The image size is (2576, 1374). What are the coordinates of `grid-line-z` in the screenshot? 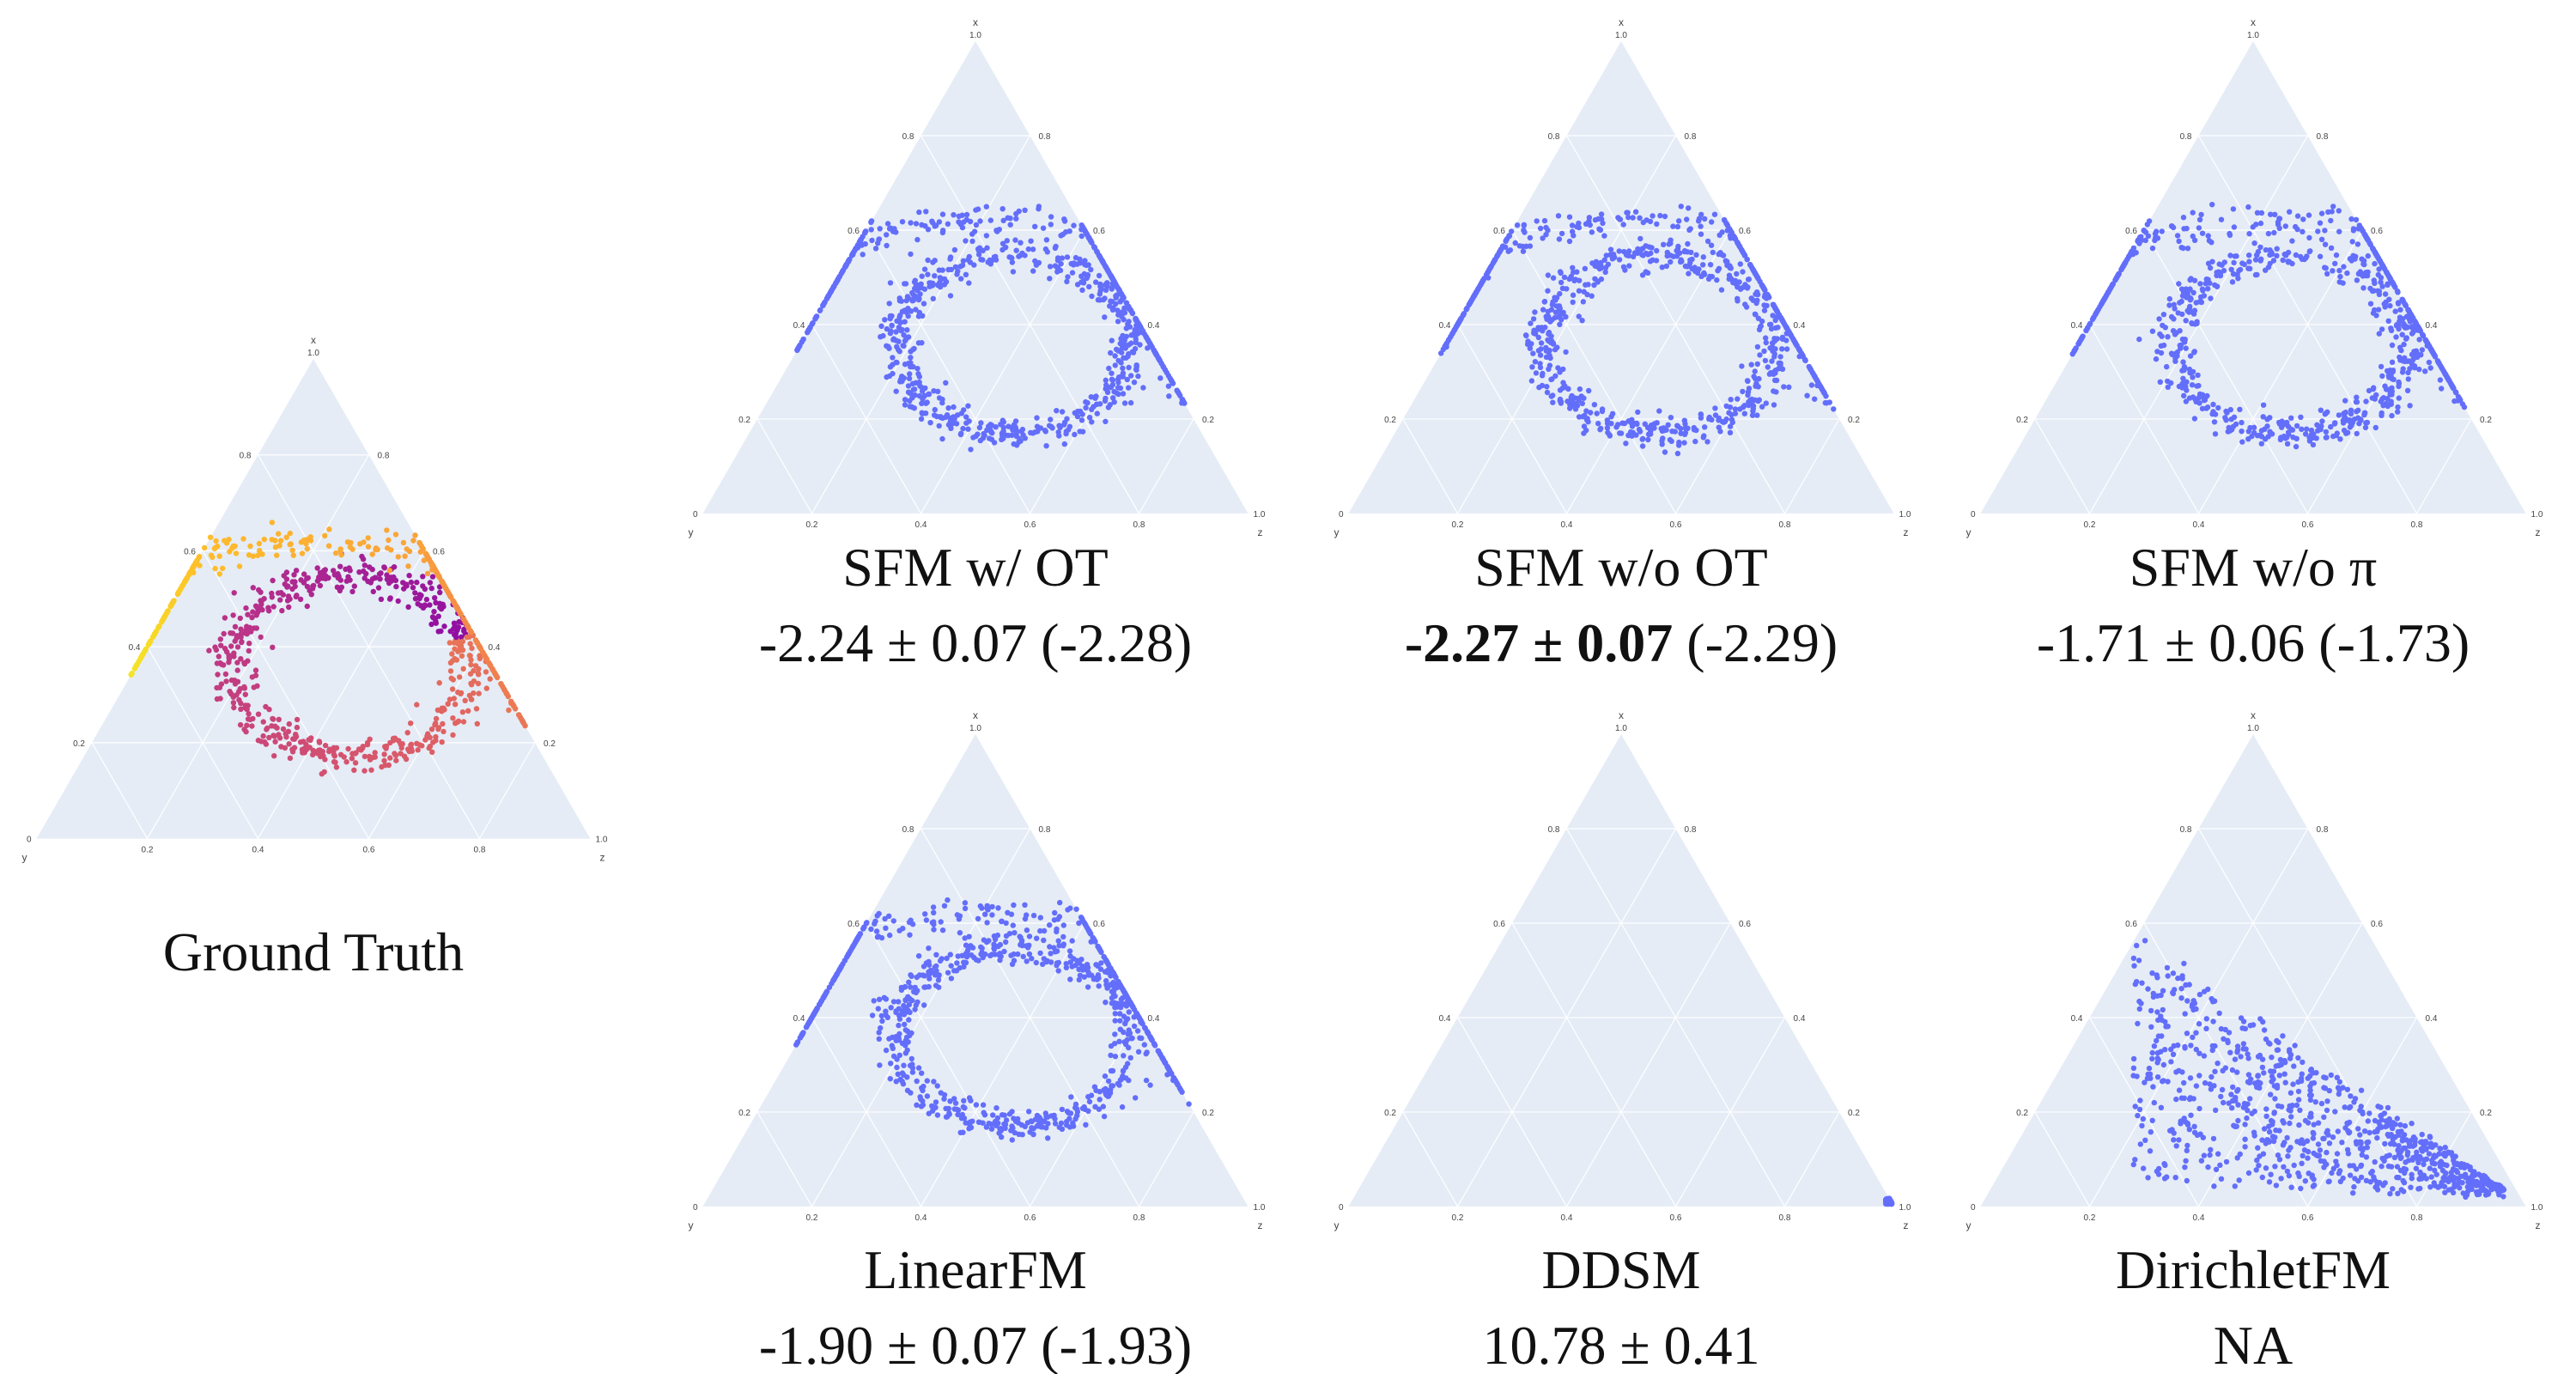 It's located at (921, 1017).